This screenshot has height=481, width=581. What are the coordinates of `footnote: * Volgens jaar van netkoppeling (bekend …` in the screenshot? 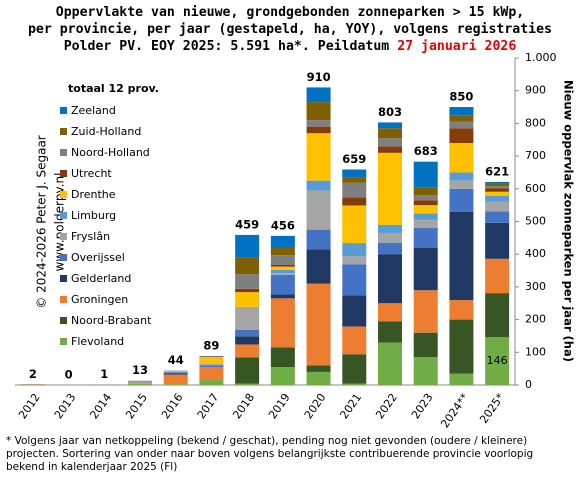 It's located at (266, 441).